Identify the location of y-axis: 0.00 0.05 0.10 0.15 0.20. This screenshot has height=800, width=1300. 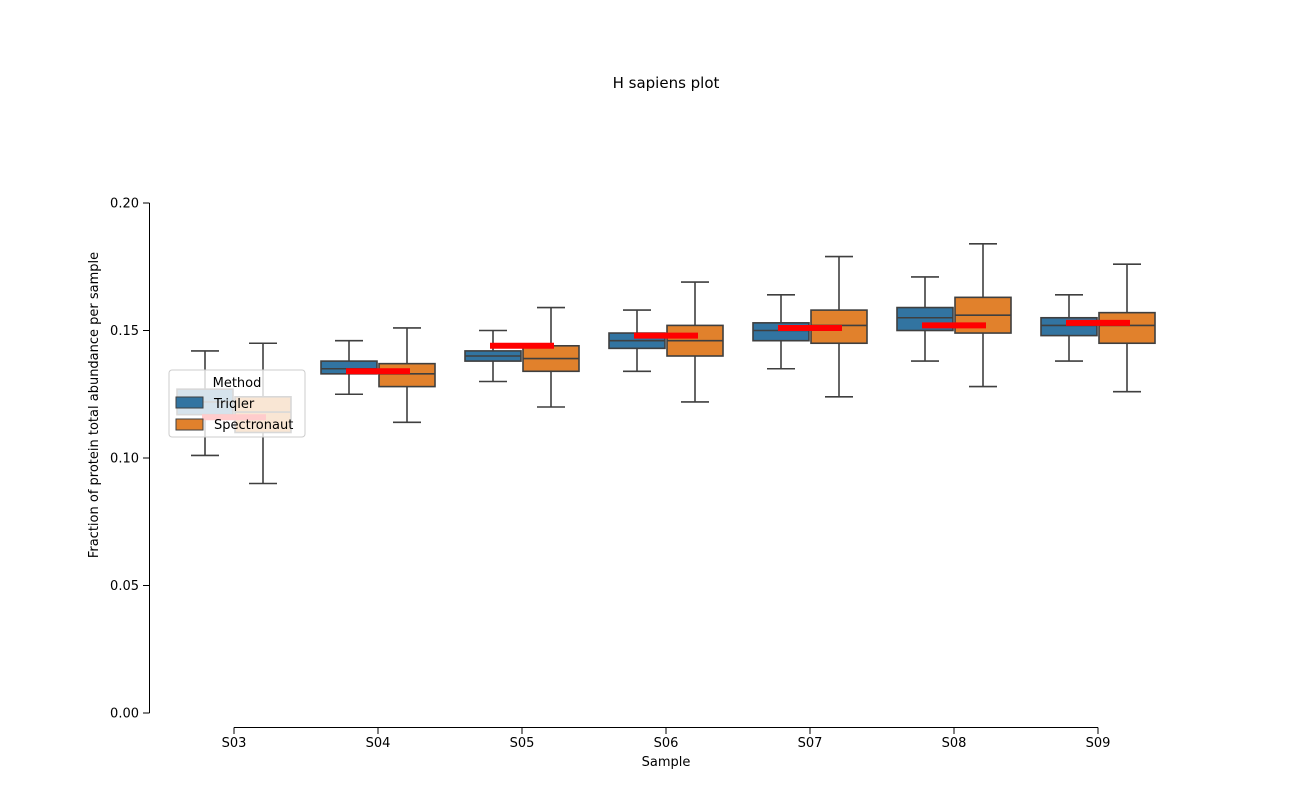
(130, 459).